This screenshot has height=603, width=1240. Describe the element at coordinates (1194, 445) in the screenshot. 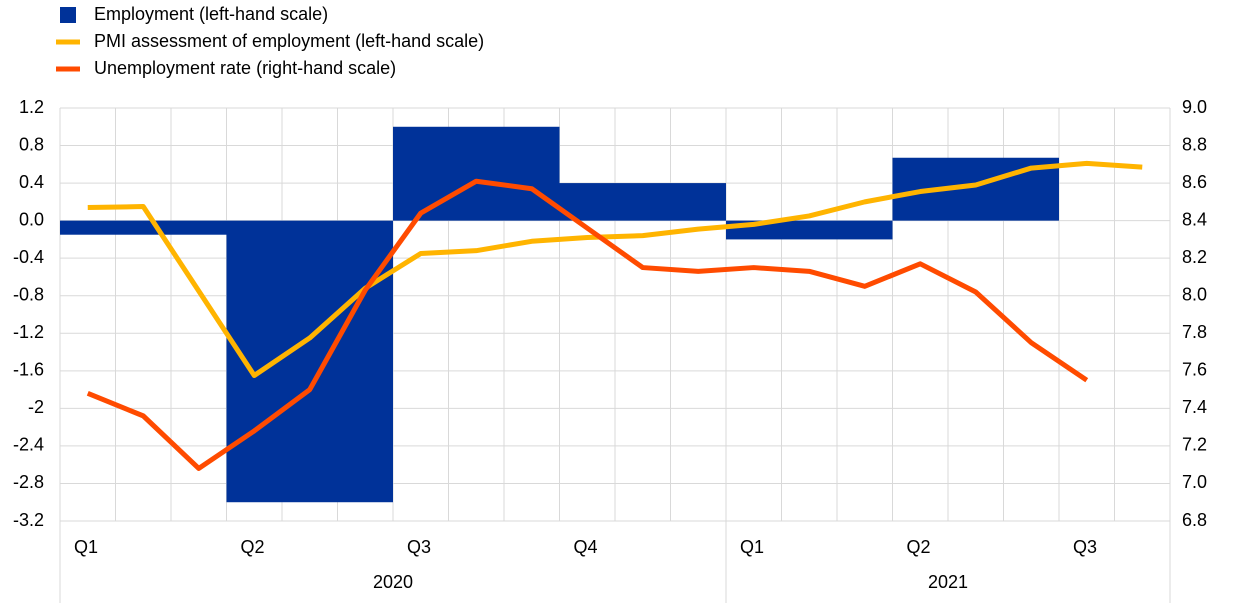

I see `y2-tick-label: 7.2` at that location.